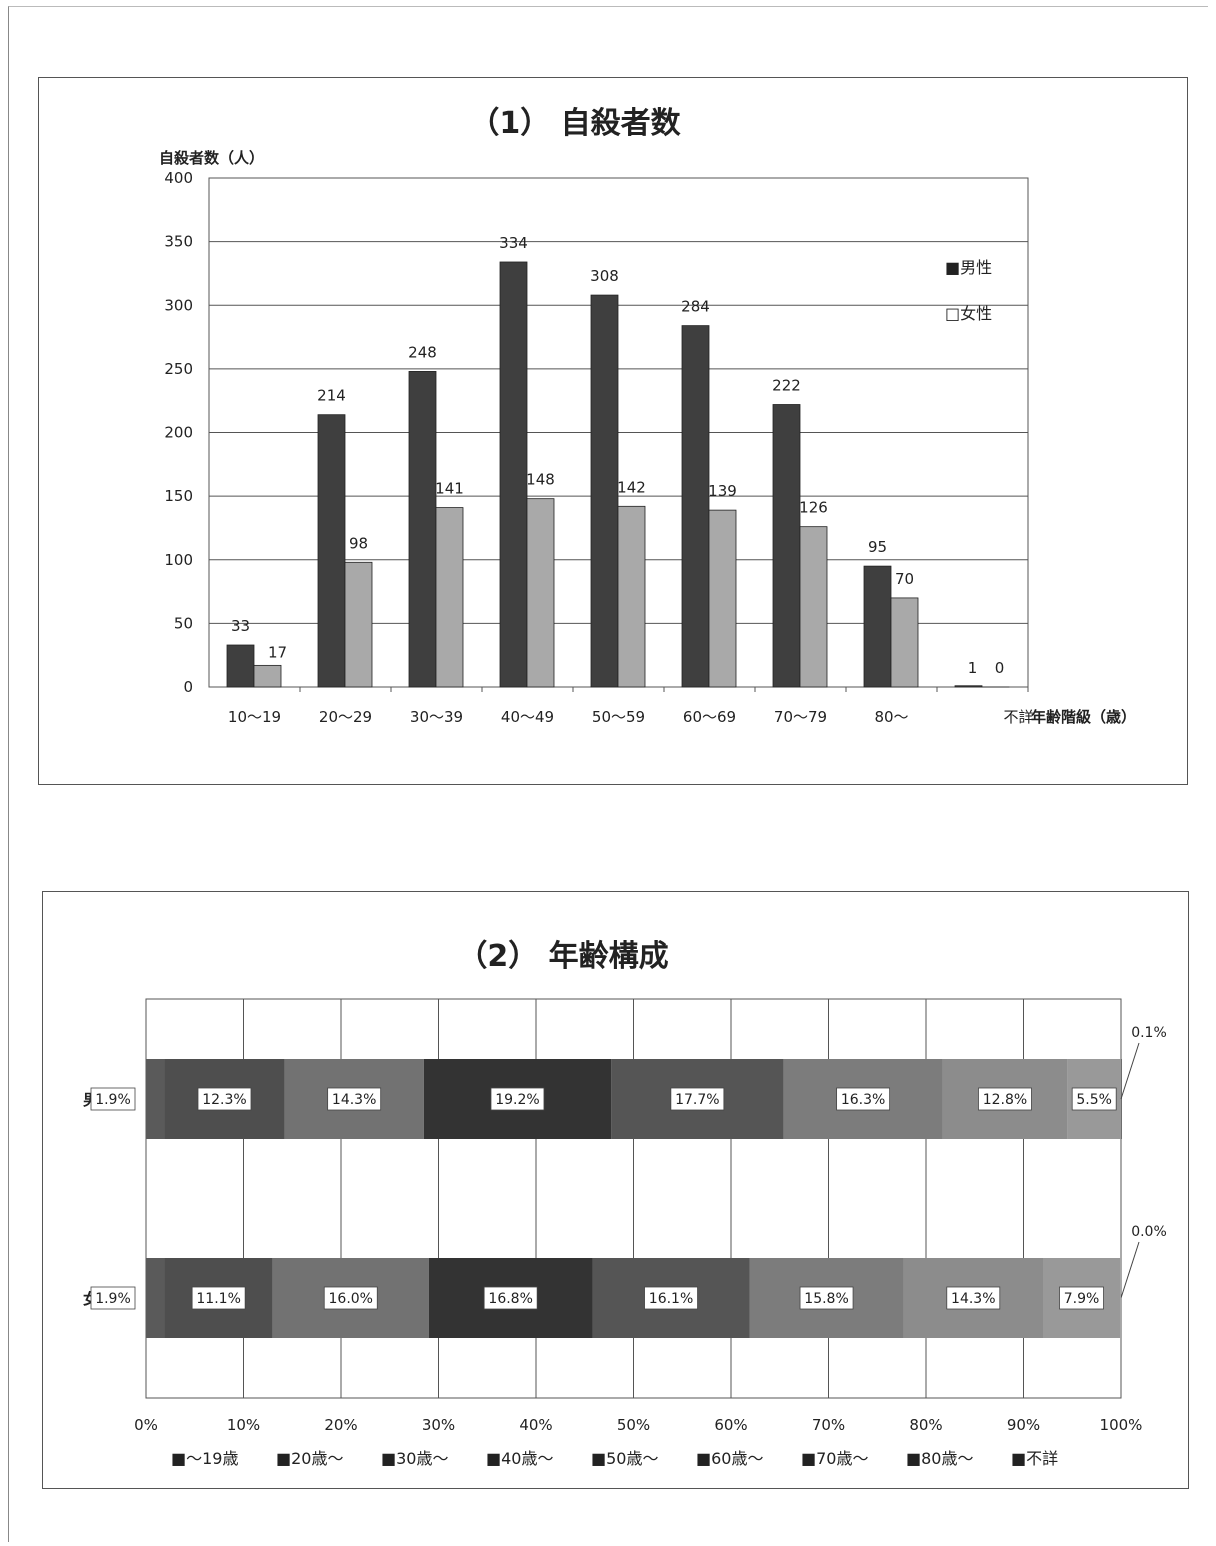 This screenshot has height=1546, width=1216. What do you see at coordinates (709, 717) in the screenshot?
I see `x-tick-label: 60～69` at bounding box center [709, 717].